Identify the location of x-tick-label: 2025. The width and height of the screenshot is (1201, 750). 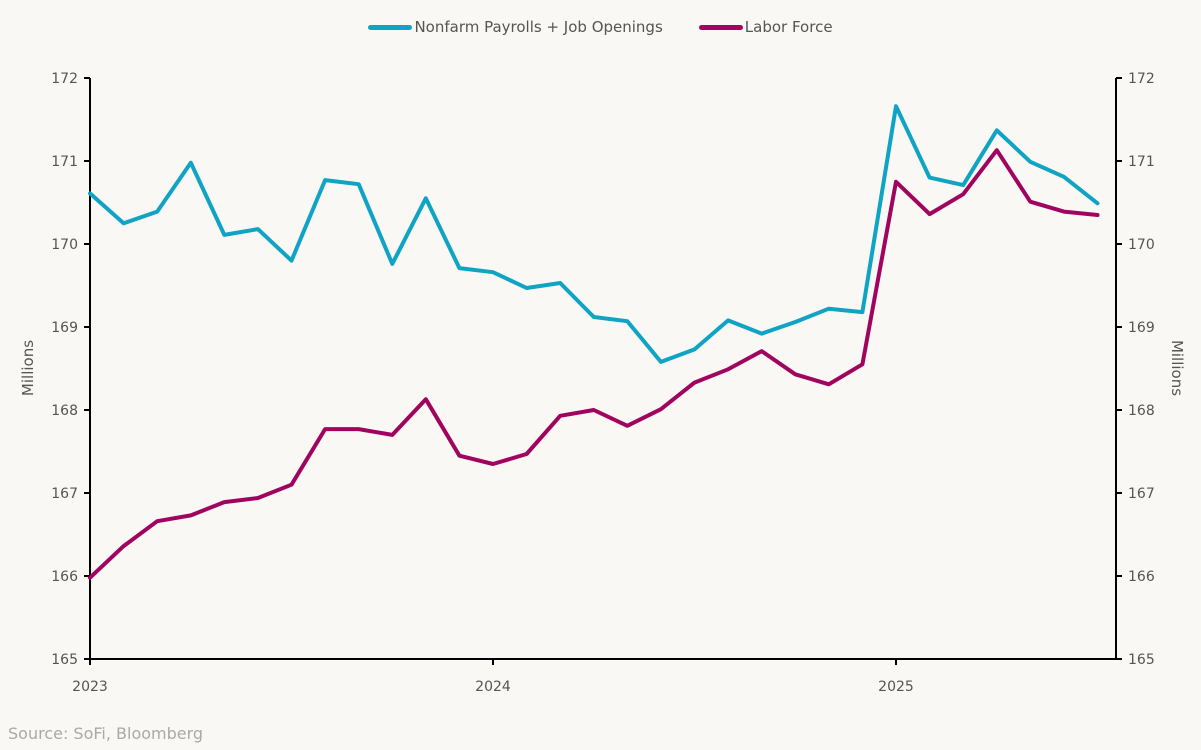
(896, 687).